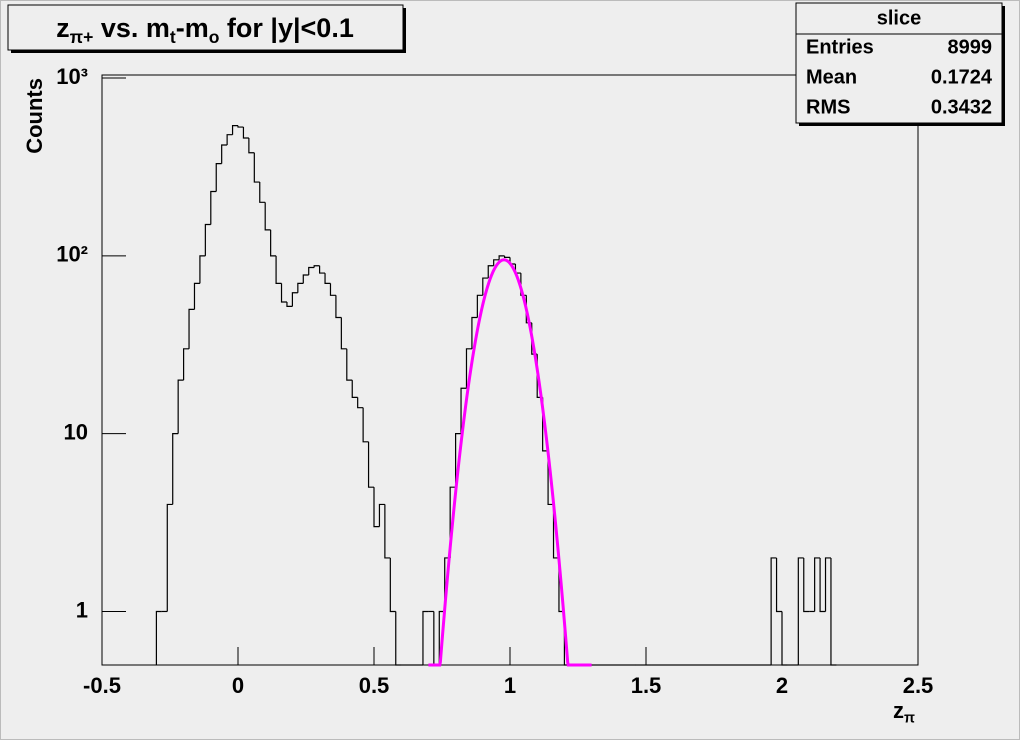 The width and height of the screenshot is (1020, 740). What do you see at coordinates (76, 431) in the screenshot?
I see `y-tick-label: 10` at bounding box center [76, 431].